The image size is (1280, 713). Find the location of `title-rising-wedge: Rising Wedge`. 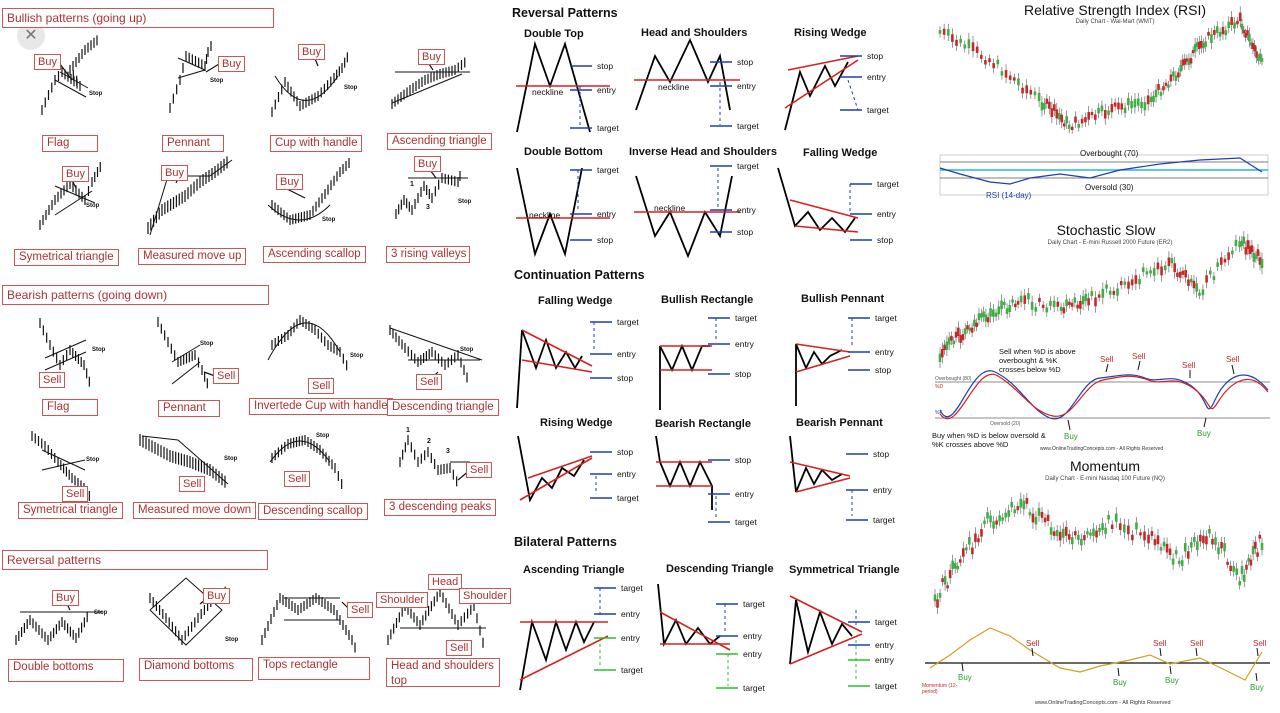

title-rising-wedge: Rising Wedge is located at coordinates (830, 33).